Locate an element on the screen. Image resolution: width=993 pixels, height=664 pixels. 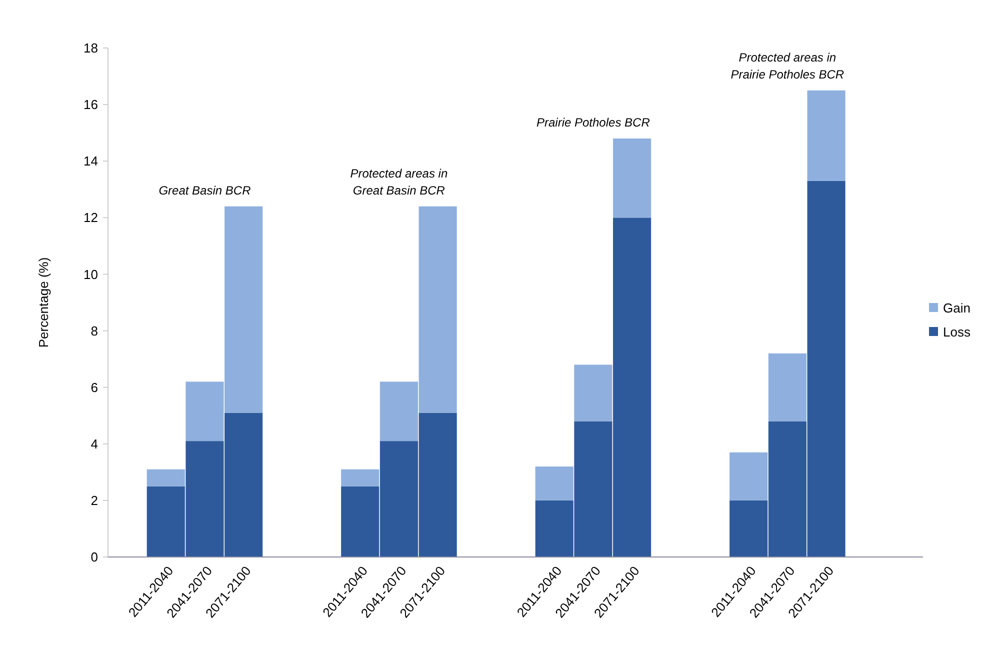
y-axis-title: Percentage (%) is located at coordinates (43, 302).